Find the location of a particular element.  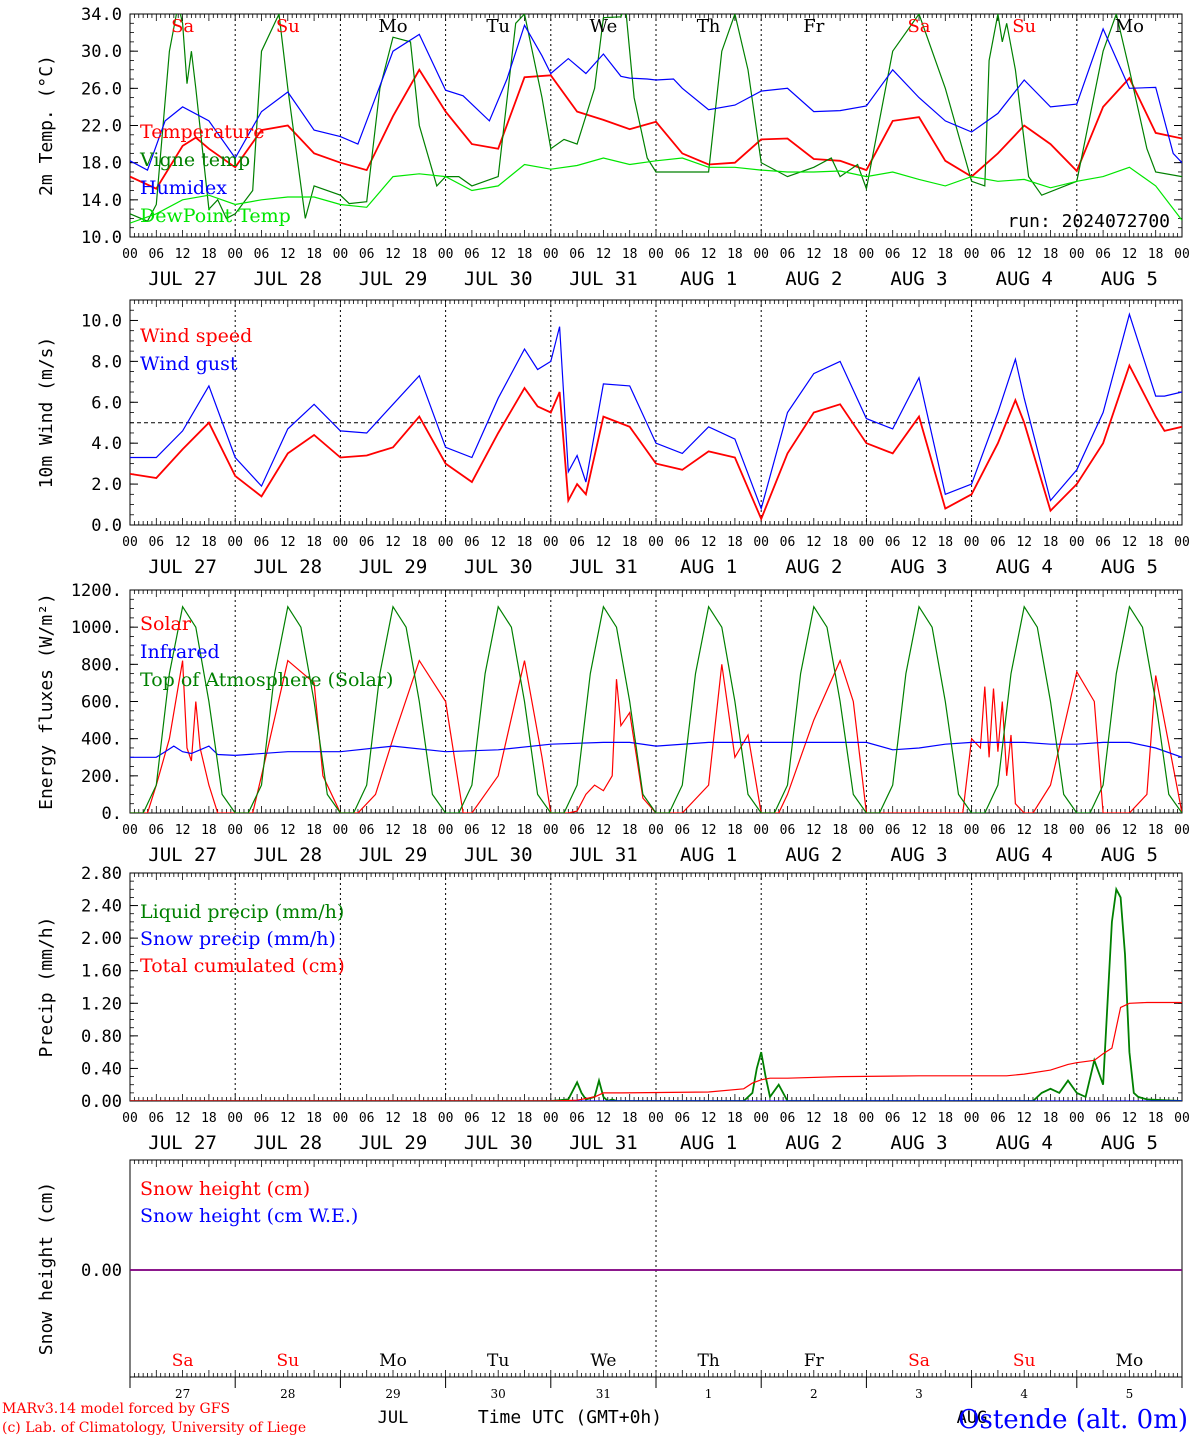

date-label: JUL 28 is located at coordinates (287, 279).